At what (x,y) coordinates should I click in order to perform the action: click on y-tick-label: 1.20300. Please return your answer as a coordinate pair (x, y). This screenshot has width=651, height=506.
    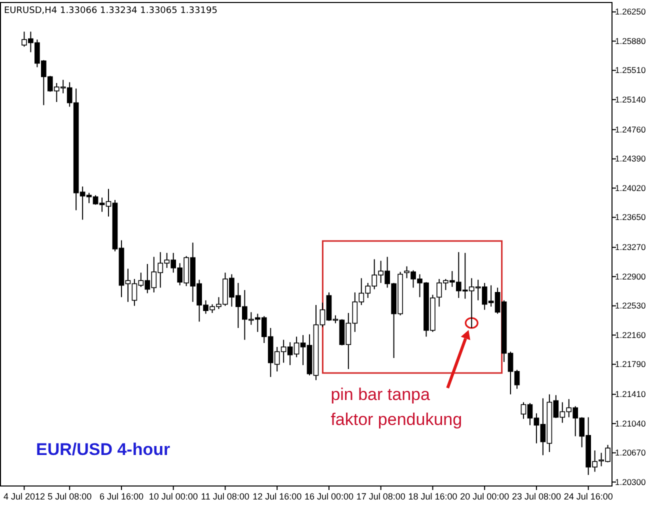
    Looking at the image, I should click on (630, 481).